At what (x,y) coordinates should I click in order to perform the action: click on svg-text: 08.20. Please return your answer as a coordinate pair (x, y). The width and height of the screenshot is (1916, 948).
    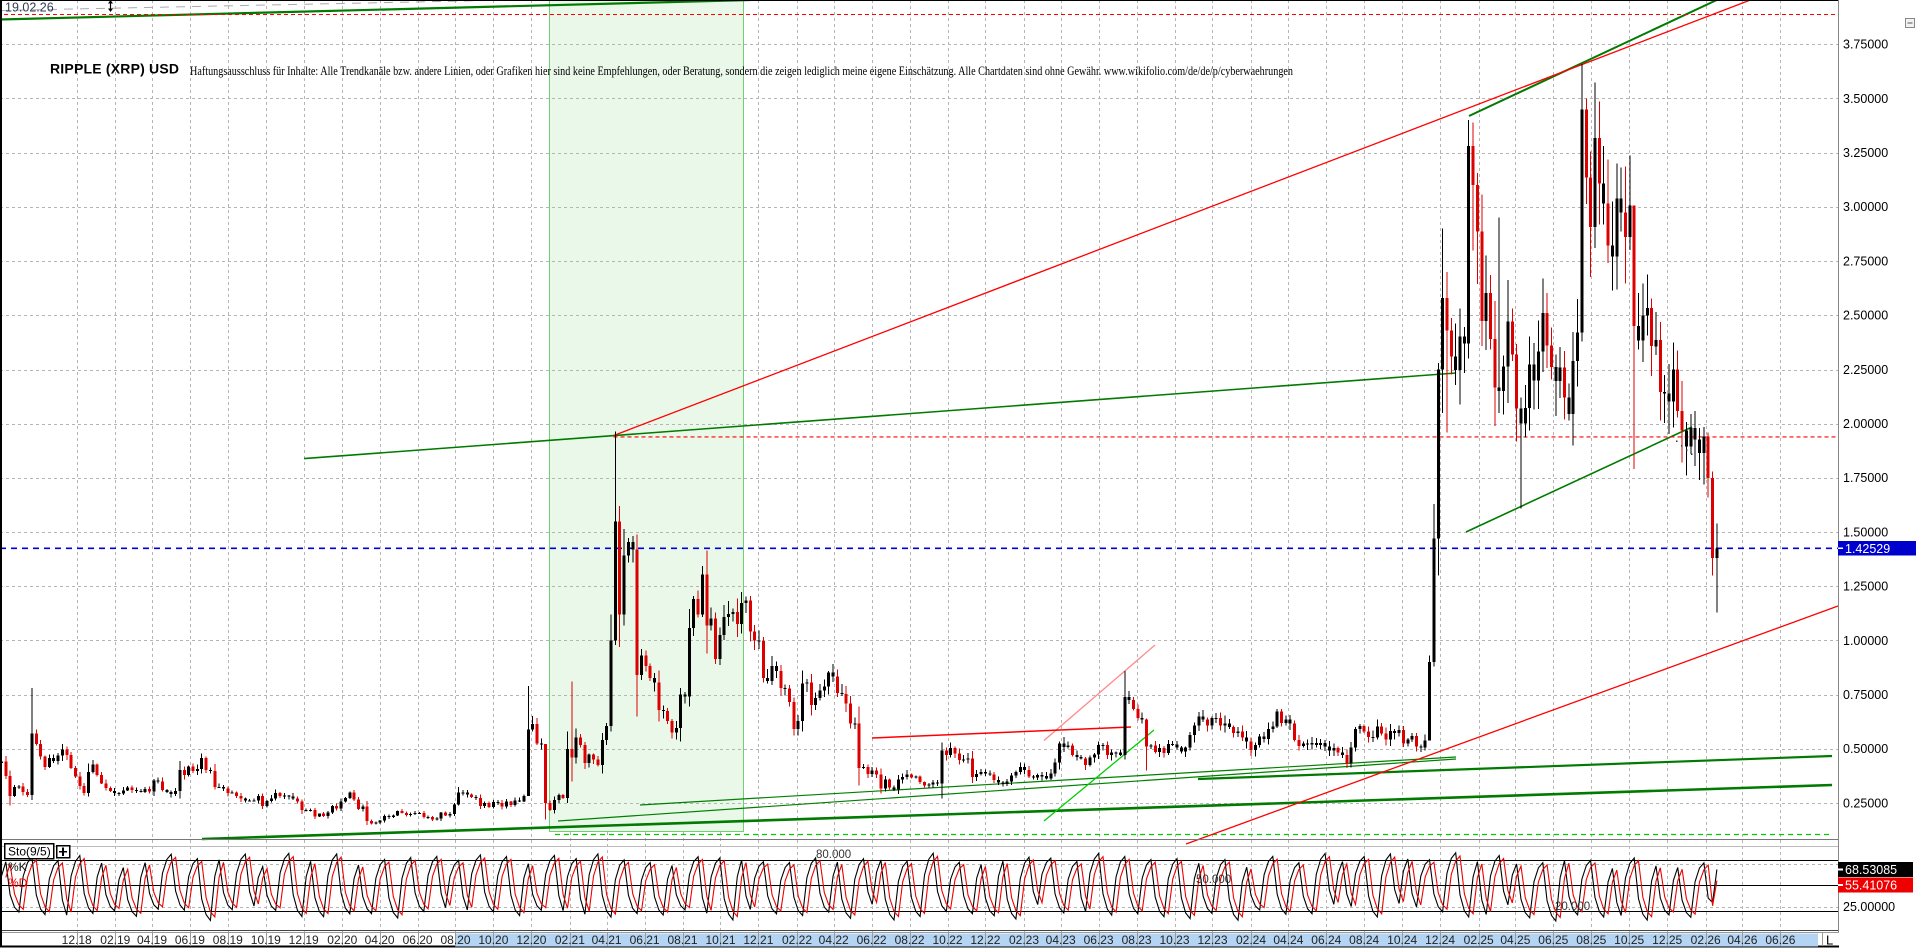
    Looking at the image, I should click on (455, 940).